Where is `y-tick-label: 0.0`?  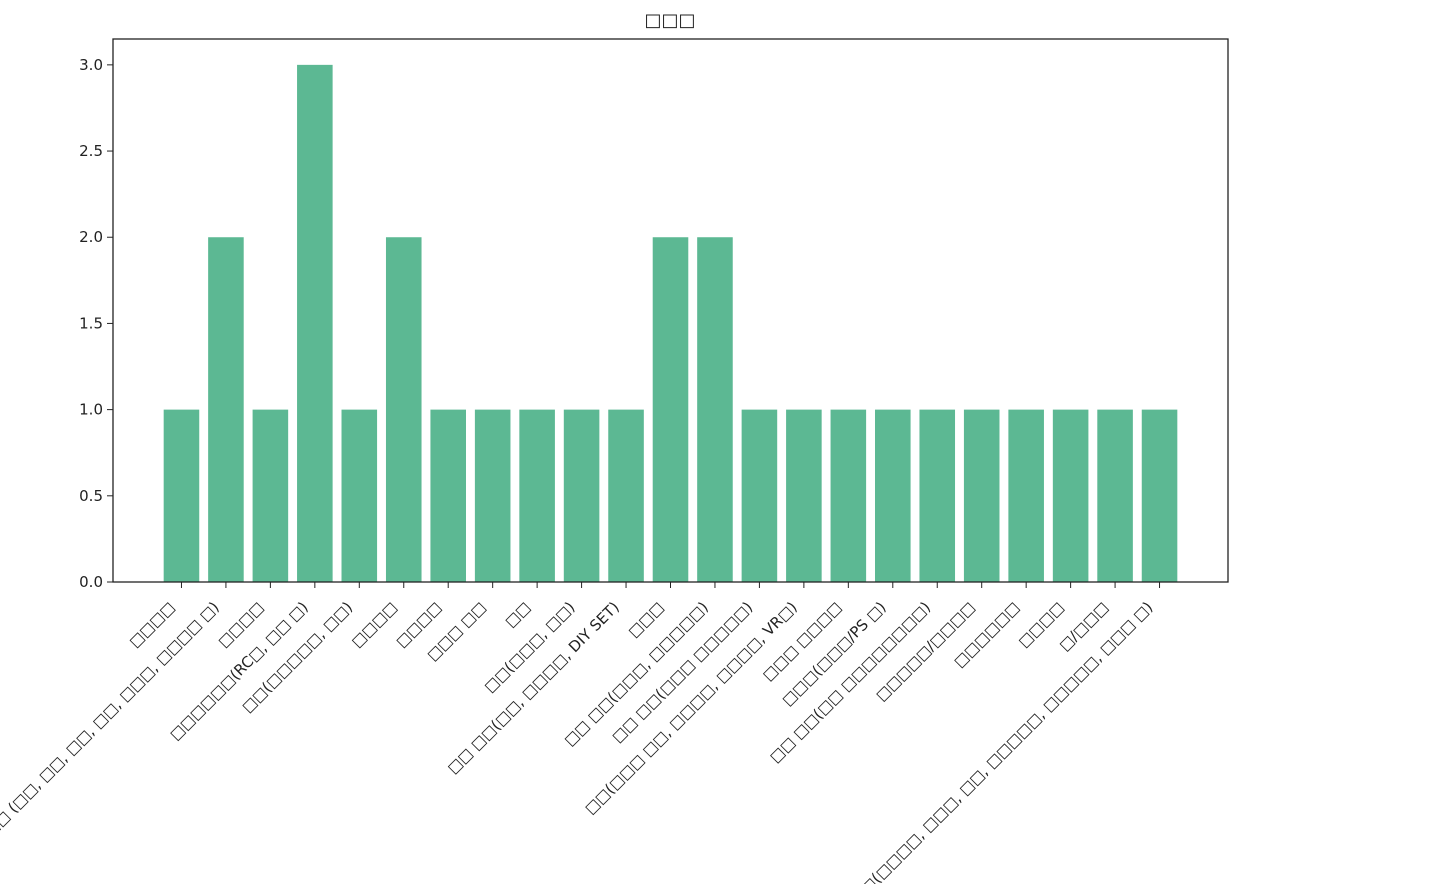
y-tick-label: 0.0 is located at coordinates (91, 582).